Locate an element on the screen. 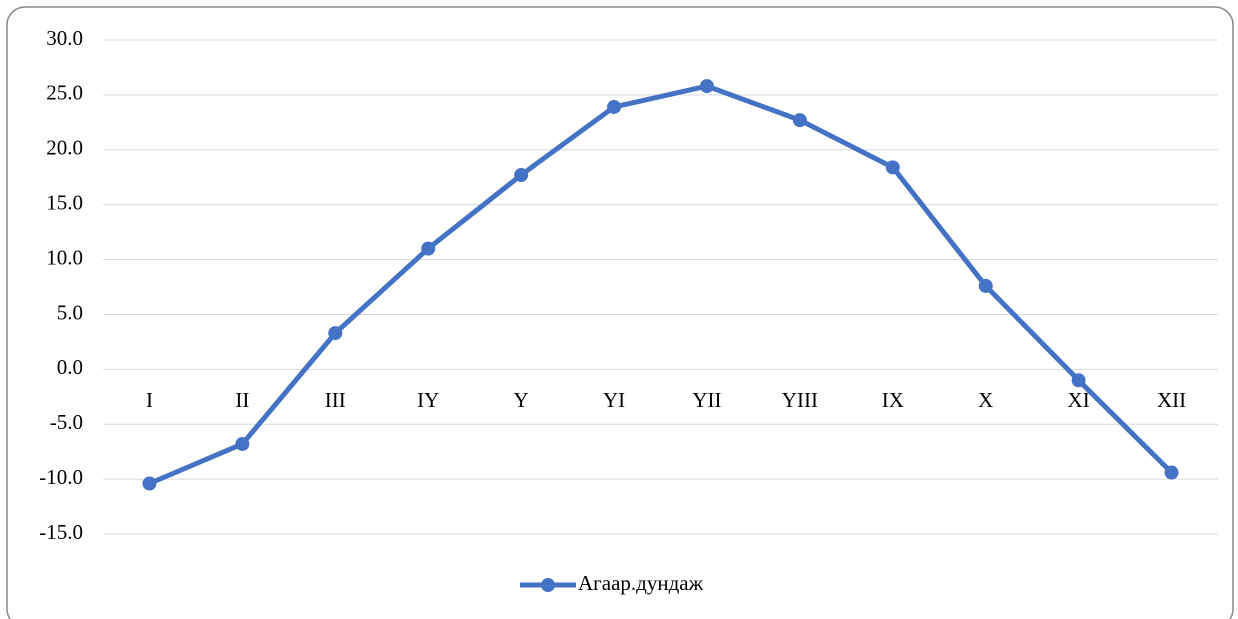  y-tick-label: 0.0 is located at coordinates (70, 367).